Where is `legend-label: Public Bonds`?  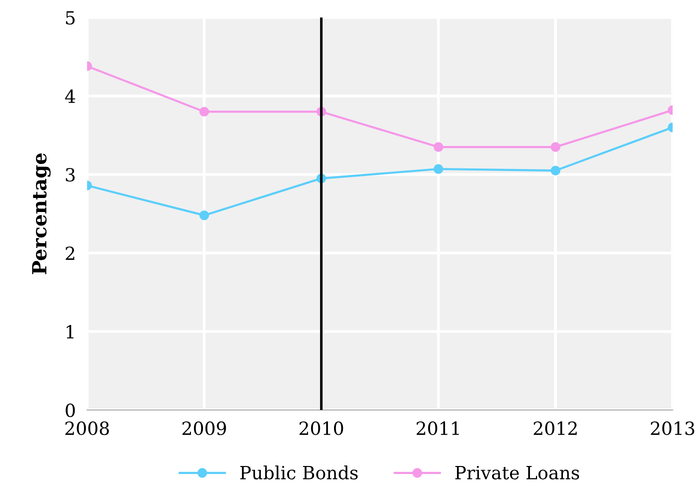 legend-label: Public Bonds is located at coordinates (299, 473).